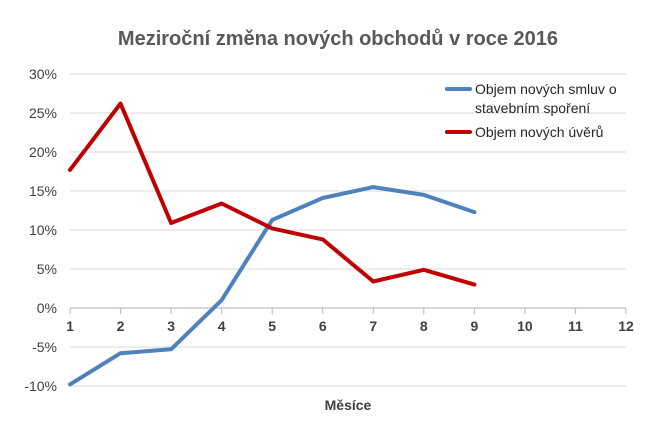 The width and height of the screenshot is (652, 427). Describe the element at coordinates (525, 326) in the screenshot. I see `x-tick-label: 10` at that location.